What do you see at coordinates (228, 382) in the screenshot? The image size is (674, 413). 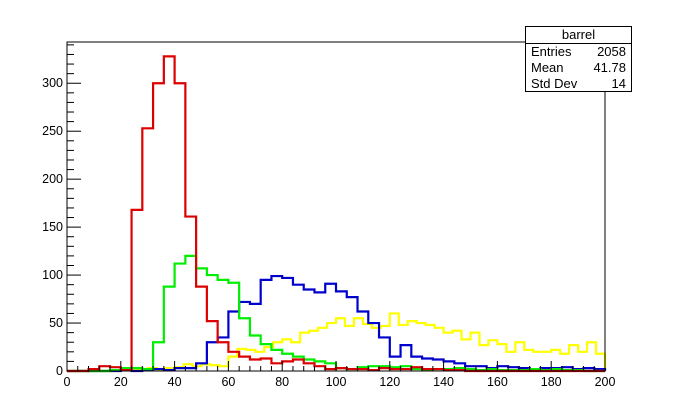 I see `x-tick-label: 60` at bounding box center [228, 382].